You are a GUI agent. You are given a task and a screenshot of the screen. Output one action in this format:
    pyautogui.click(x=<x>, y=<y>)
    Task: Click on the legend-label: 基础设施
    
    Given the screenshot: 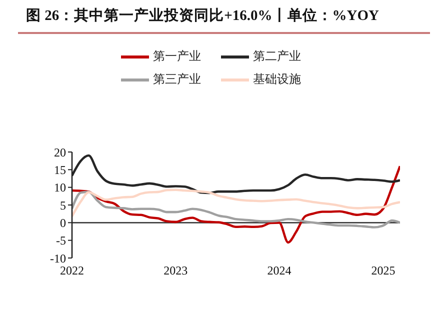 What is the action you would take?
    pyautogui.click(x=277, y=79)
    